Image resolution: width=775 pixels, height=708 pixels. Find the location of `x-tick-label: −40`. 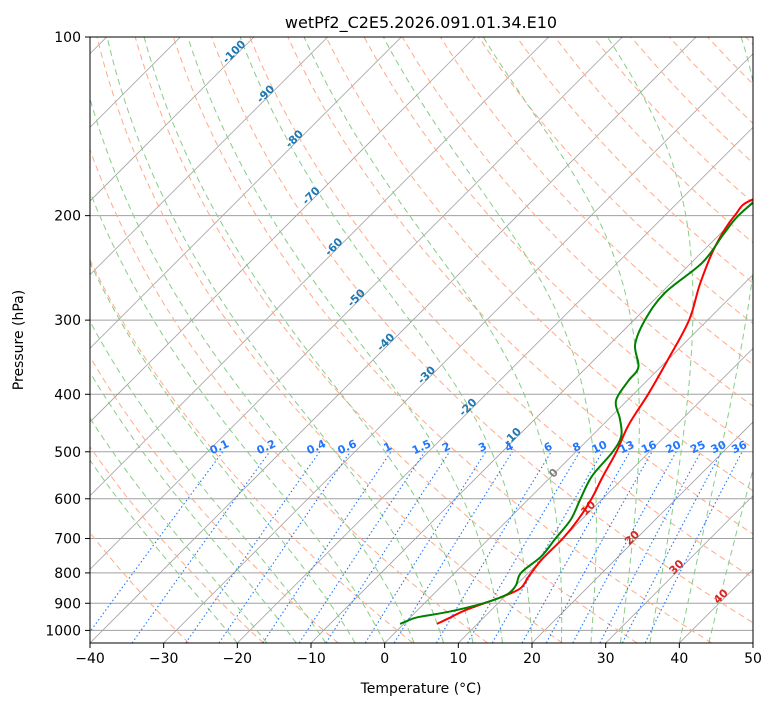

x-tick-label: −40 is located at coordinates (90, 659).